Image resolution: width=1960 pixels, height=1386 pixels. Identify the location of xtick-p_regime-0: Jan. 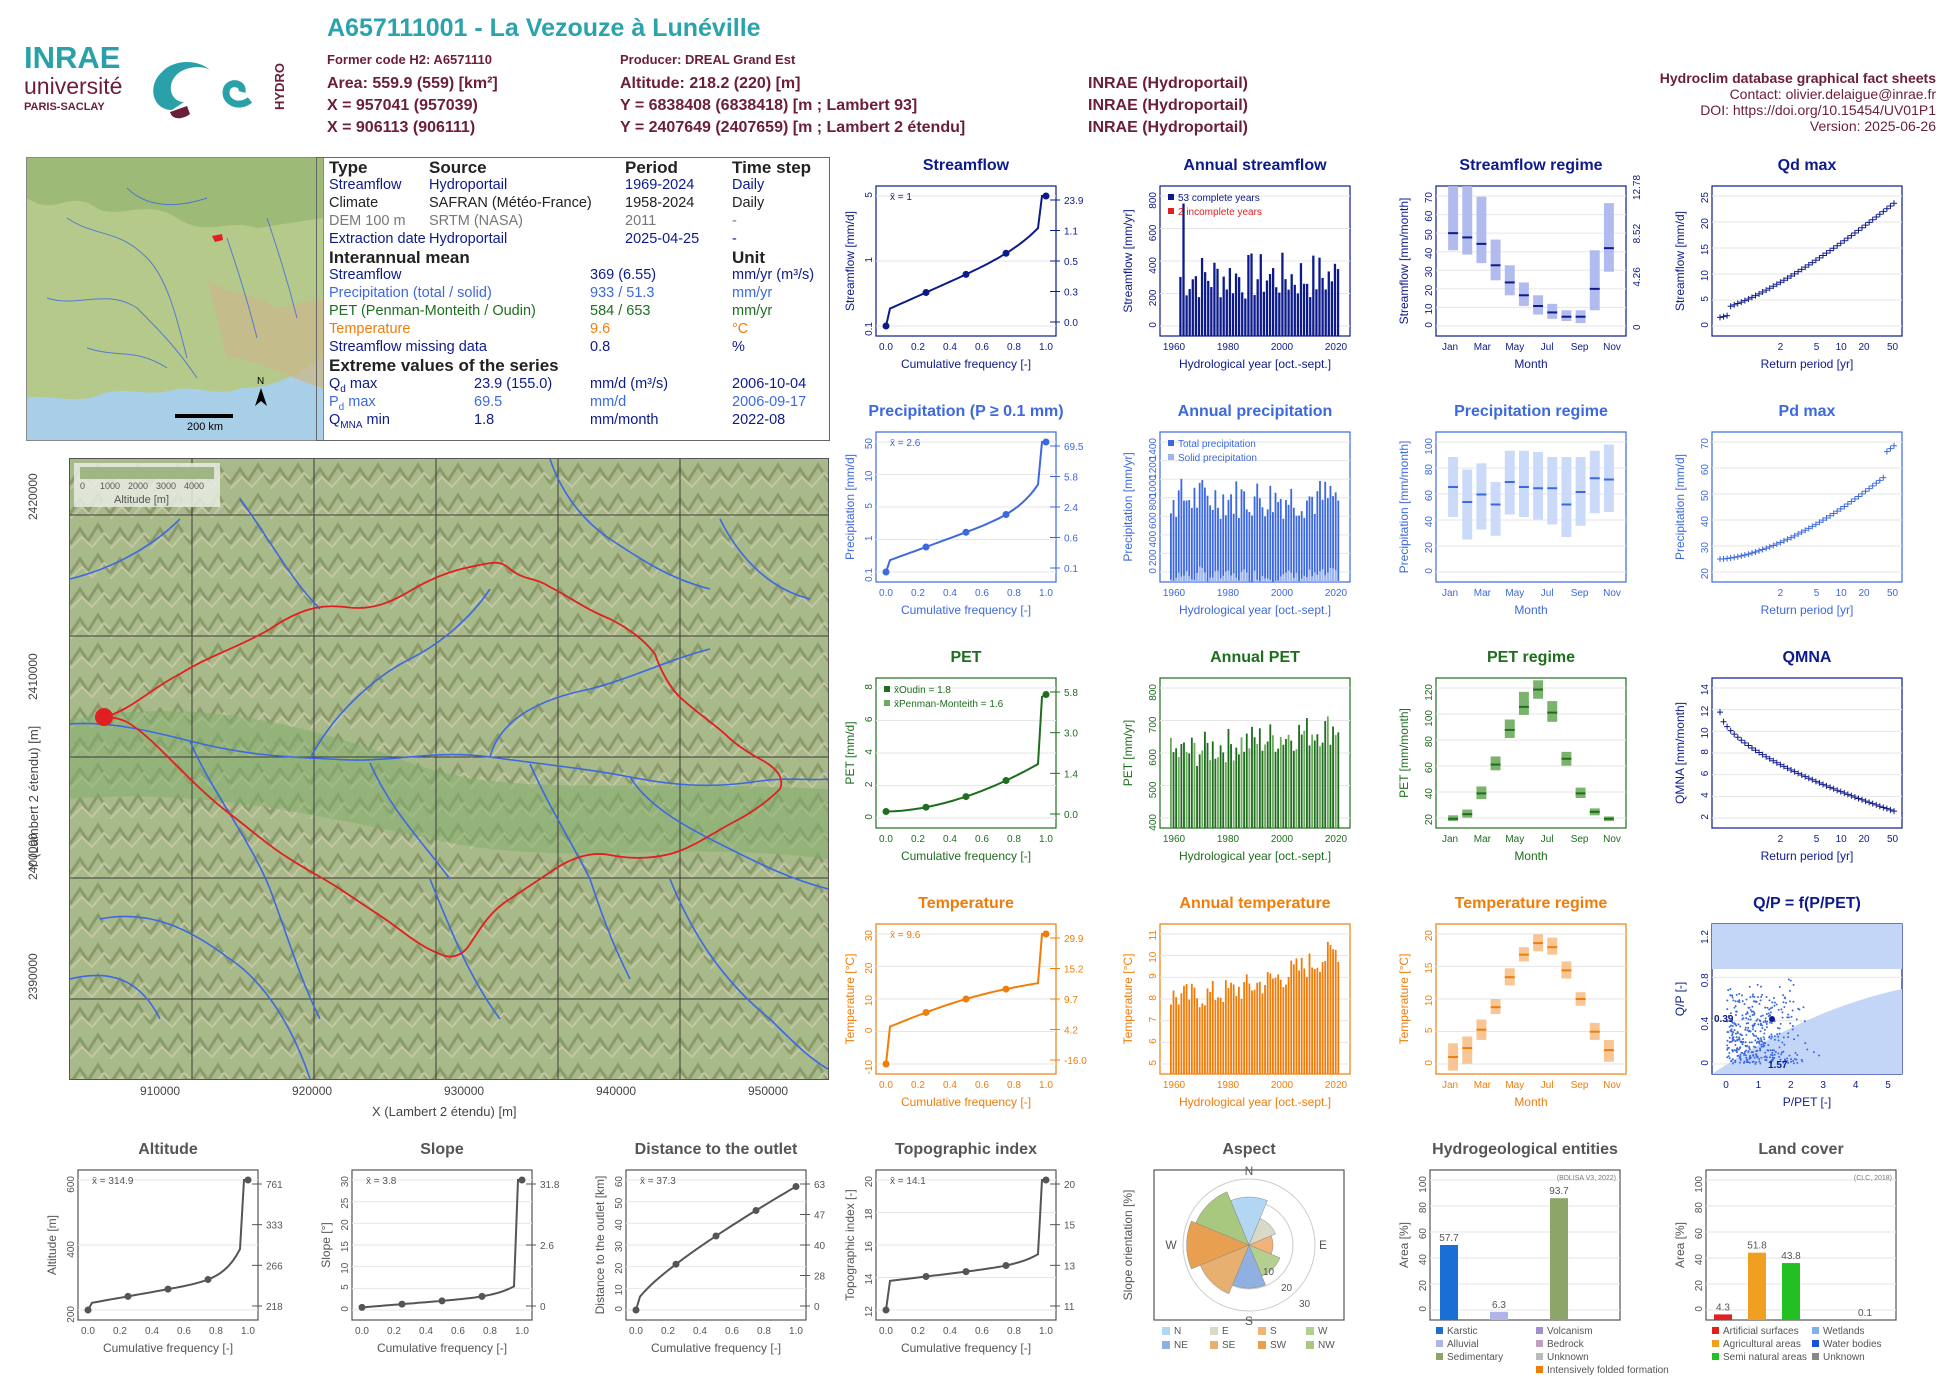
(1450, 593).